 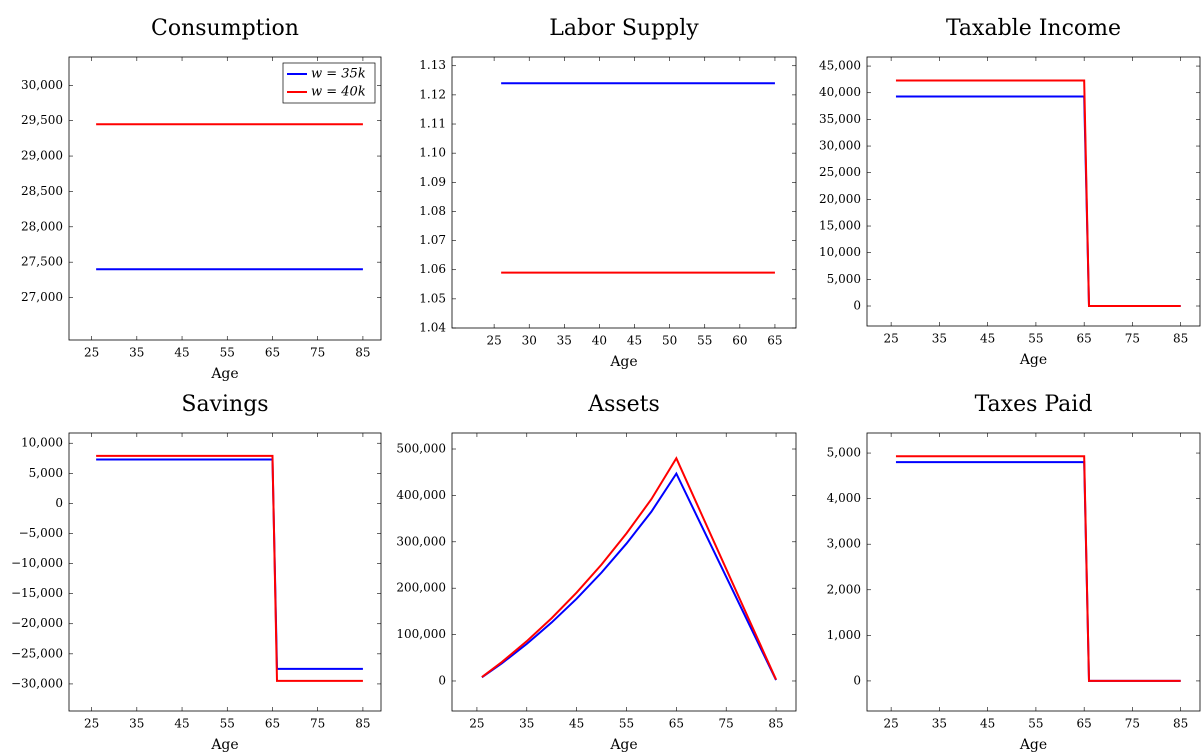 What do you see at coordinates (844, 498) in the screenshot?
I see `y-tick-label: 4,000` at bounding box center [844, 498].